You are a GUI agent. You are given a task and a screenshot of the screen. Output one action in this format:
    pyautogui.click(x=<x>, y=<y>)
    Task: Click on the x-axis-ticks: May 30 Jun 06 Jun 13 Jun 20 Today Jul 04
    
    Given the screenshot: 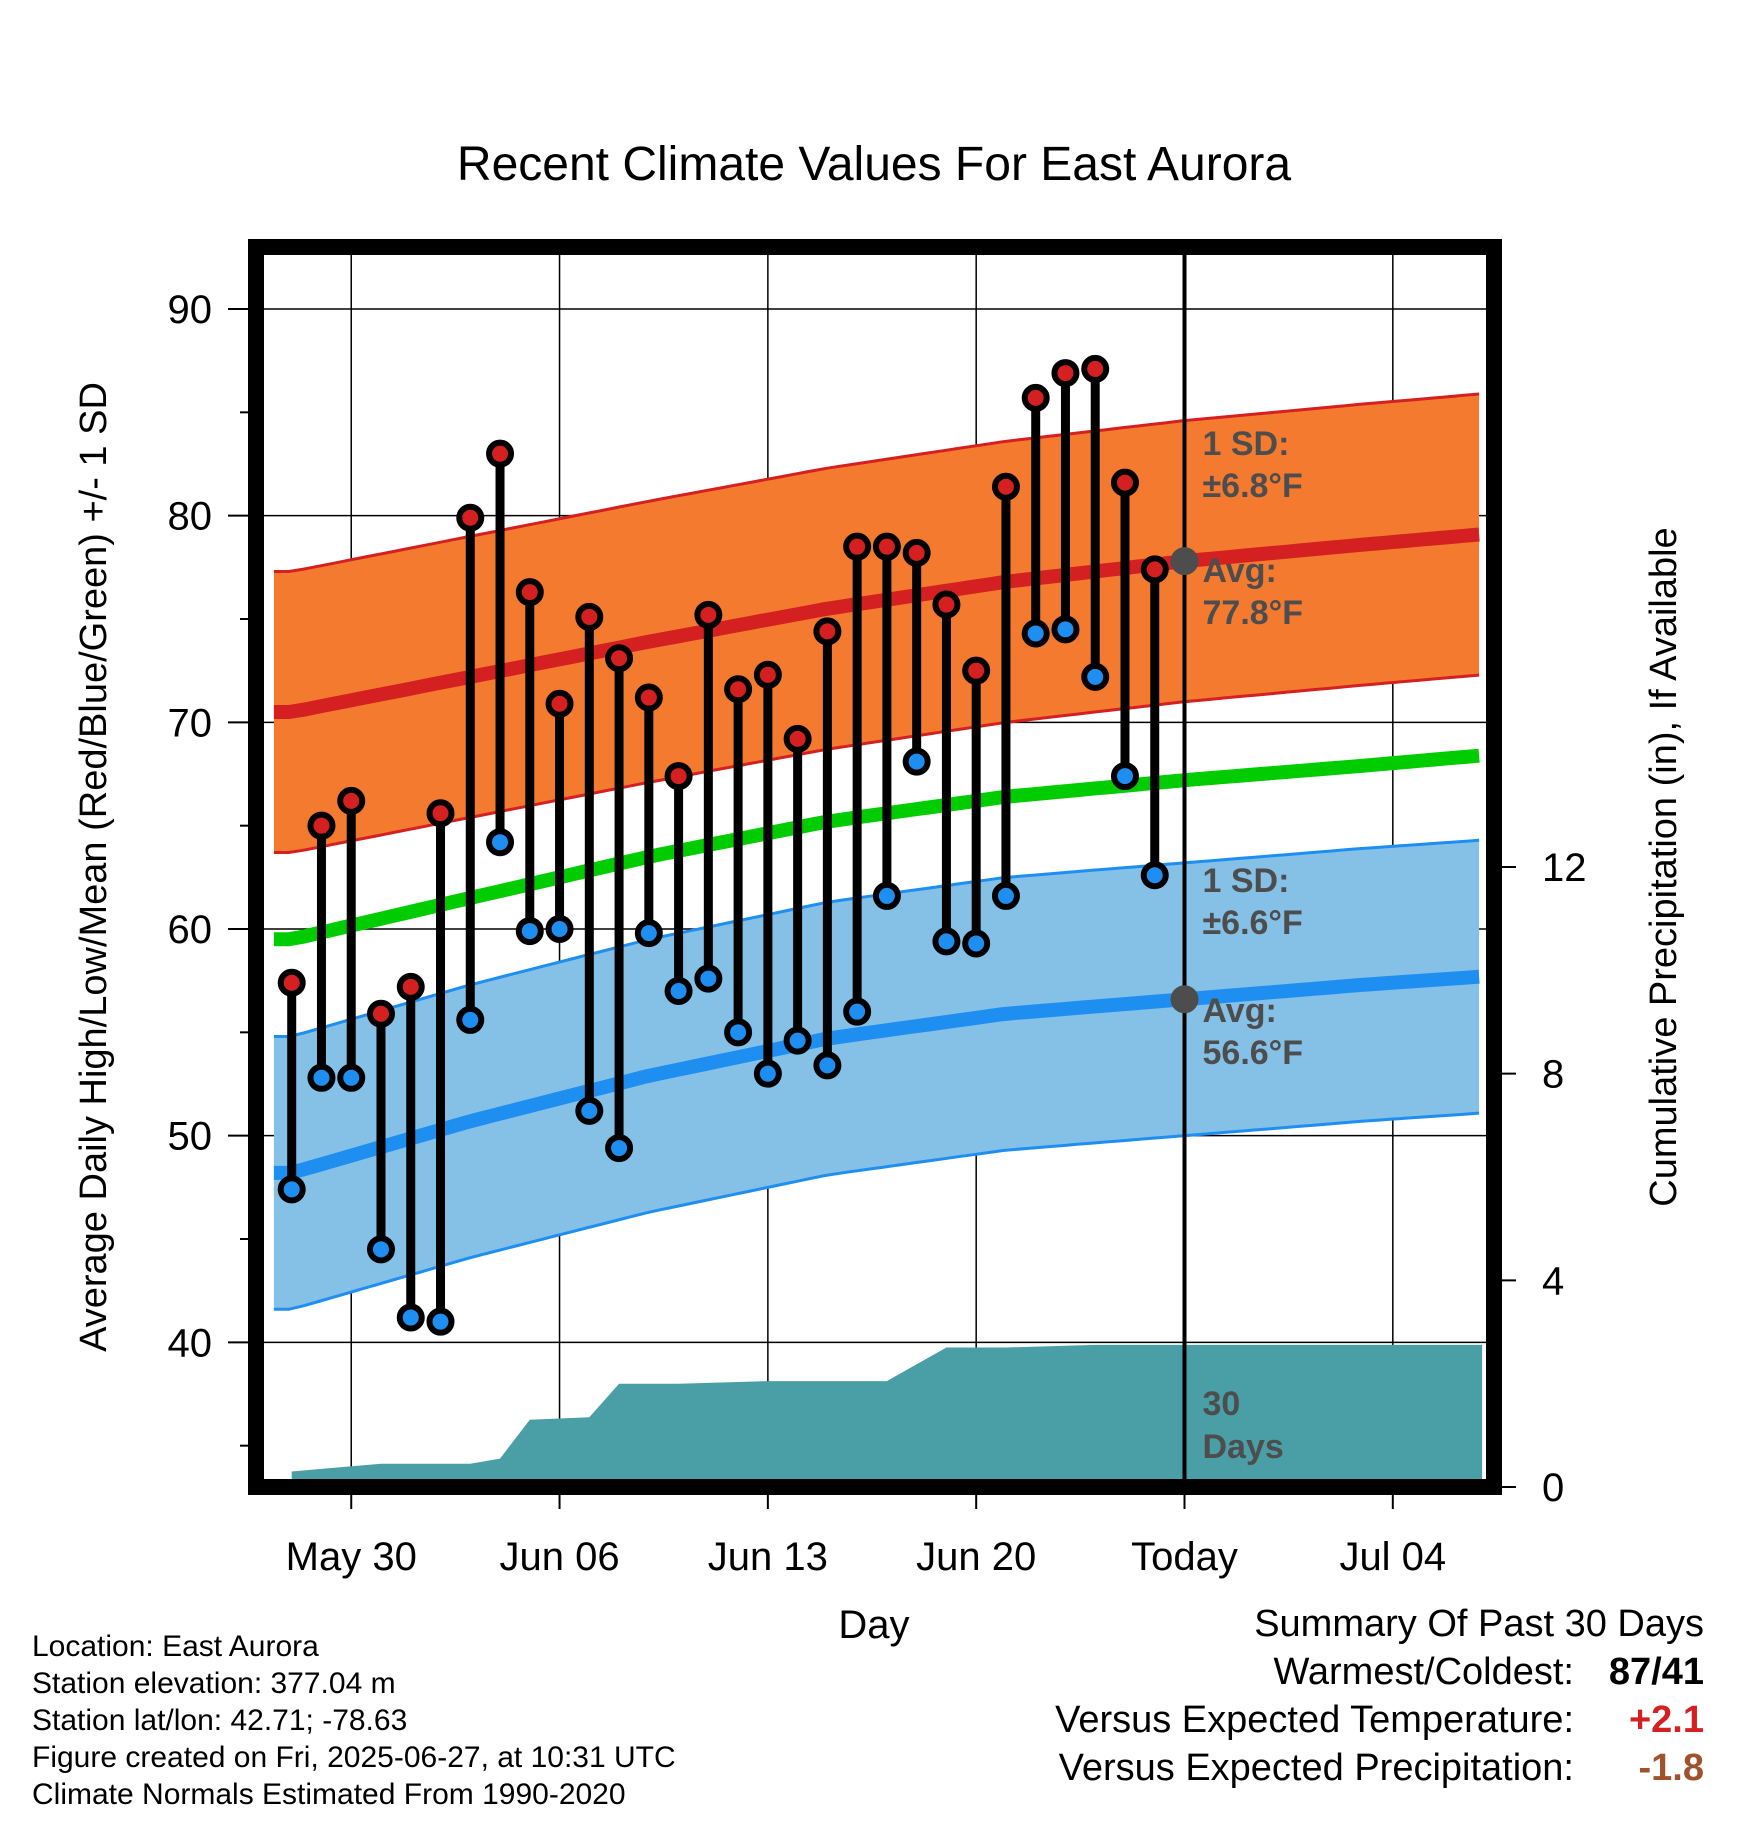 What is the action you would take?
    pyautogui.click(x=866, y=1533)
    